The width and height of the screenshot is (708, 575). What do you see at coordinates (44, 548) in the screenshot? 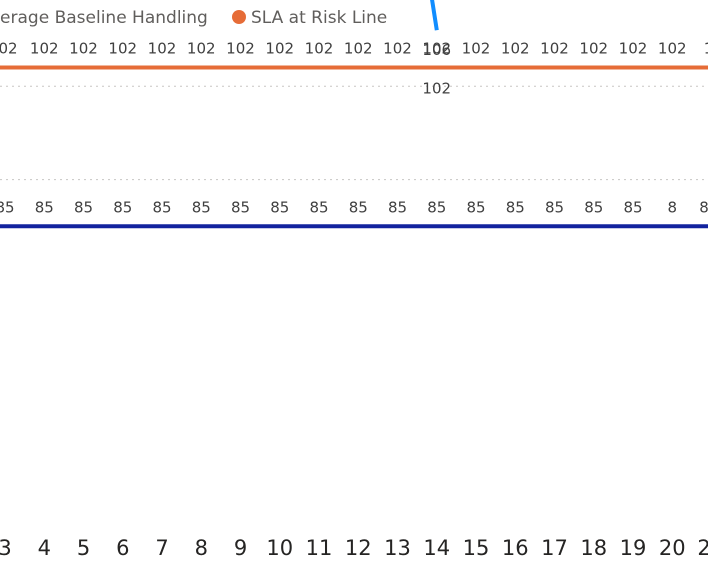
I see `x-tick-label: 4` at bounding box center [44, 548].